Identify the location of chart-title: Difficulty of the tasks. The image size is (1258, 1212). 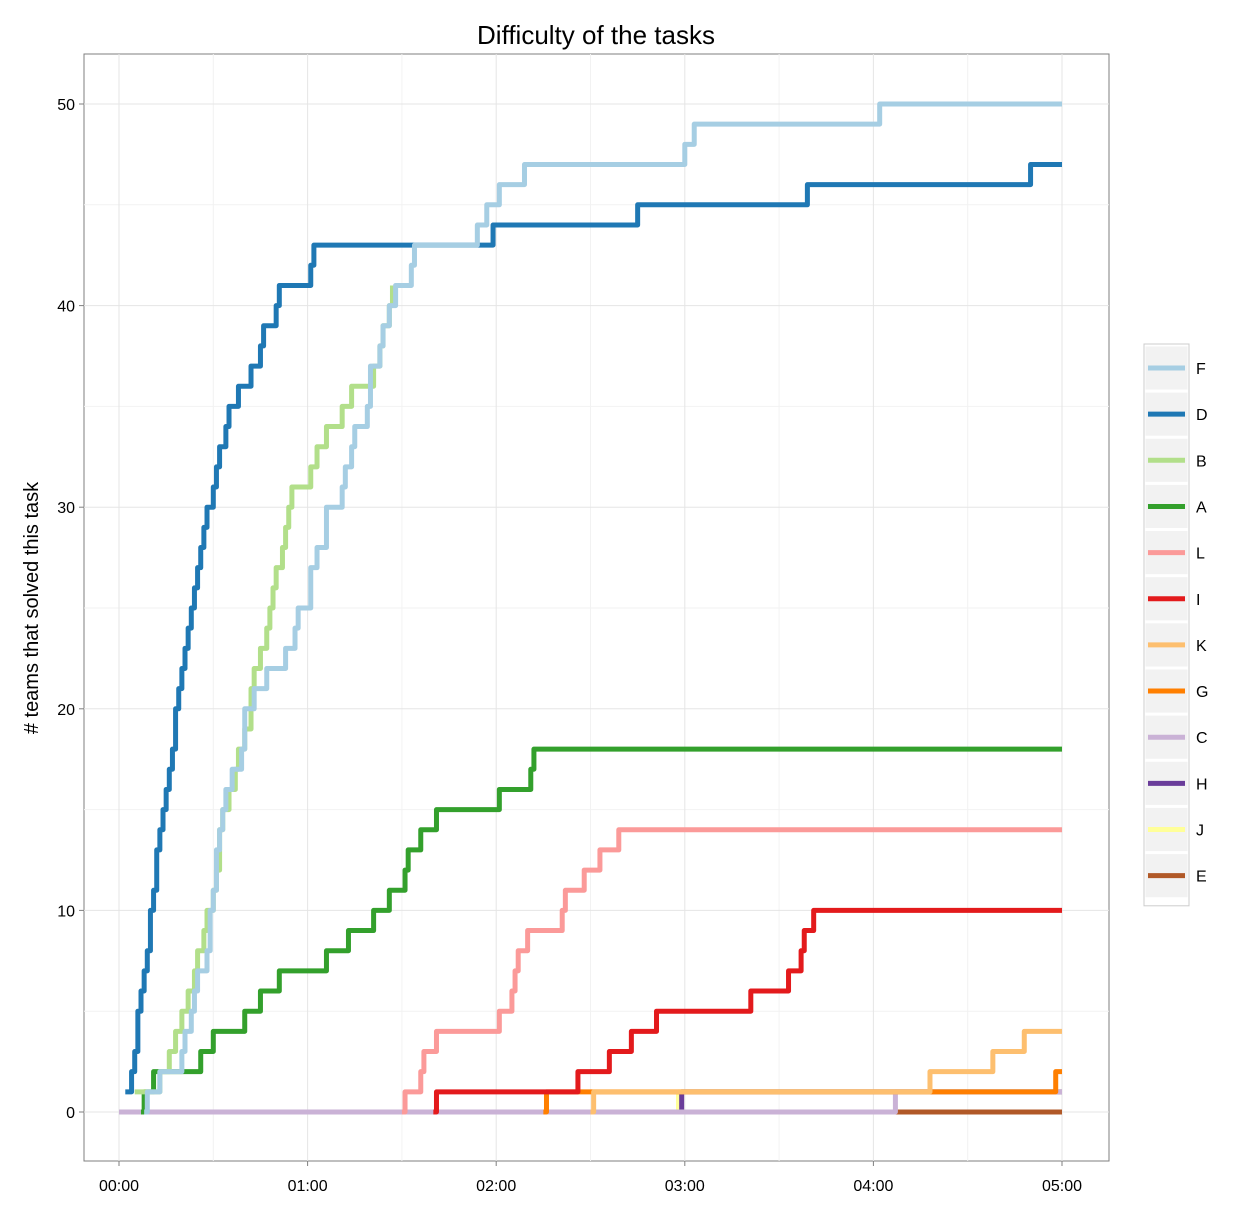
(596, 35).